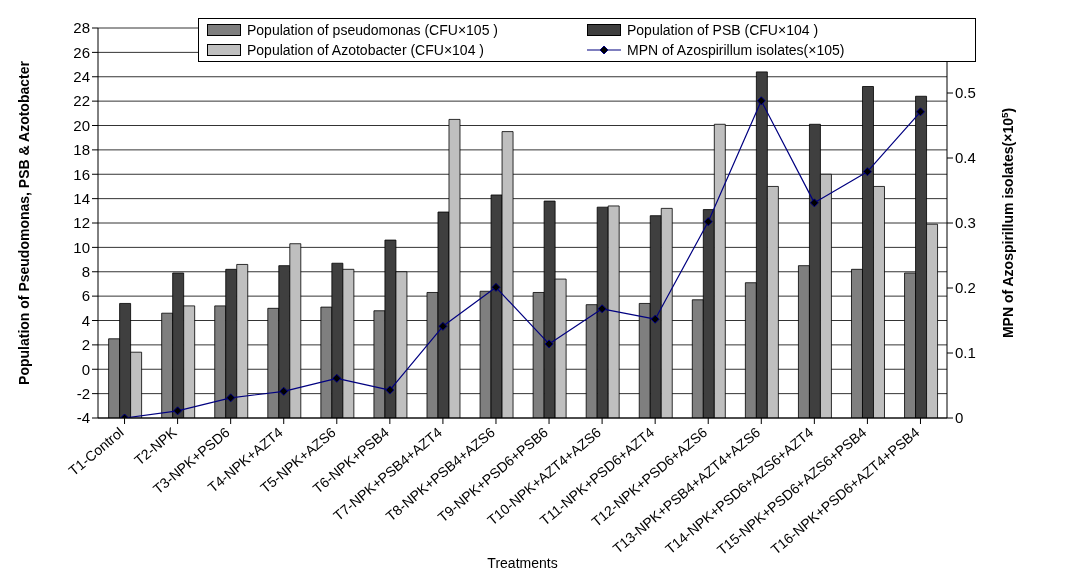  I want to click on legend-label: Population of Azotobacter (CFU×104 ), so click(365, 50).